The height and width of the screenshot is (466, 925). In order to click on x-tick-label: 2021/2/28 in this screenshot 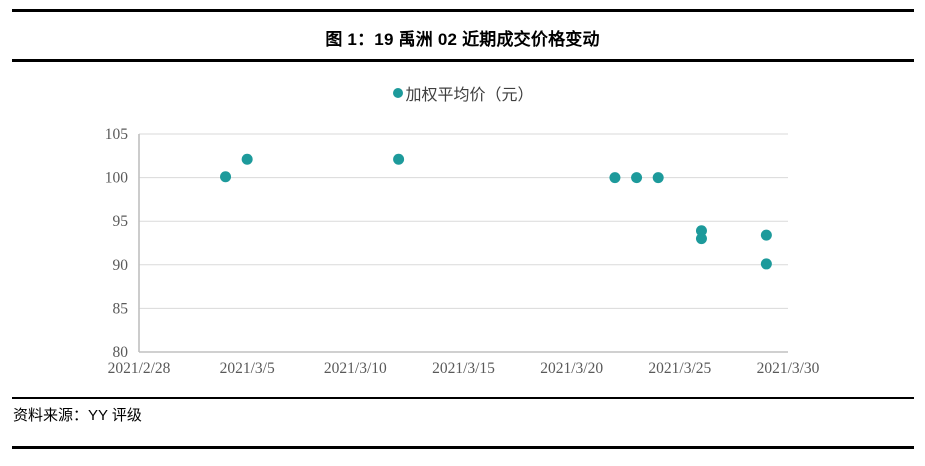, I will do `click(139, 368)`.